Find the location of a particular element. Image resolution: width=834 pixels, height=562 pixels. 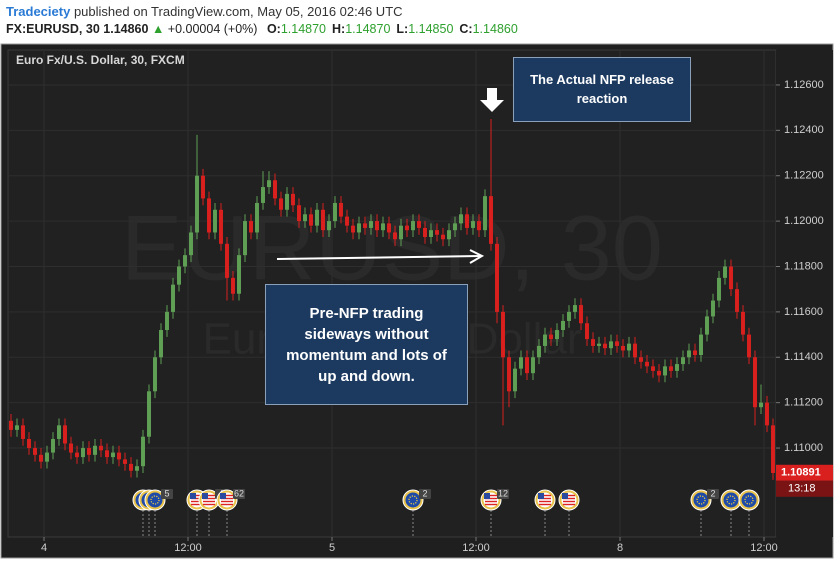

arrow-right-head is located at coordinates (477, 256).